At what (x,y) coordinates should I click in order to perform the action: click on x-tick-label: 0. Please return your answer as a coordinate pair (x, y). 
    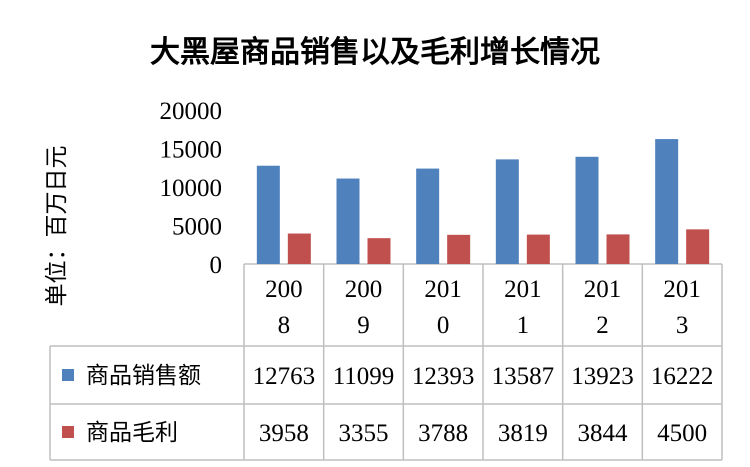
    Looking at the image, I should click on (443, 325).